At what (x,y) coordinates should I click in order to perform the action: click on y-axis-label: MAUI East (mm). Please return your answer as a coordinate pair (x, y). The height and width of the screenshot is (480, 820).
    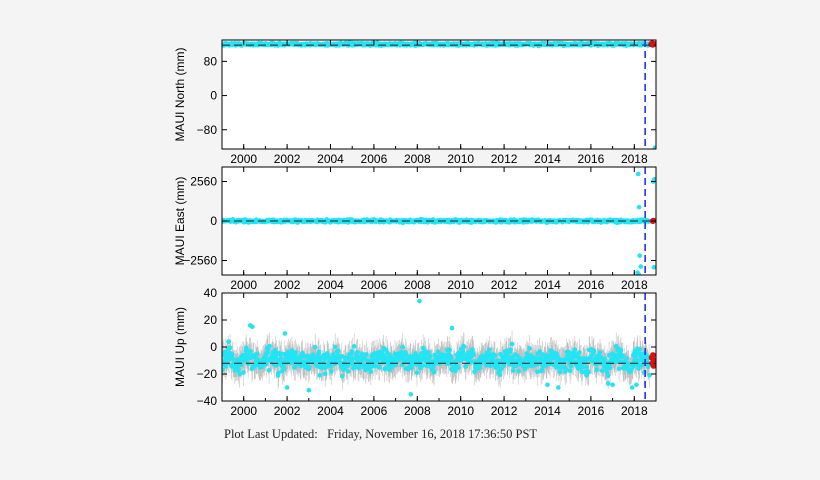
    Looking at the image, I should click on (180, 221).